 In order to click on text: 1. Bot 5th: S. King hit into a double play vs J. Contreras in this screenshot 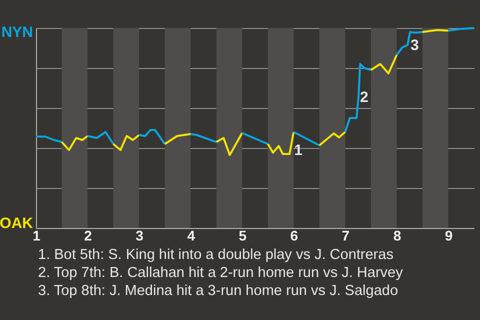, I will do `click(216, 255)`.